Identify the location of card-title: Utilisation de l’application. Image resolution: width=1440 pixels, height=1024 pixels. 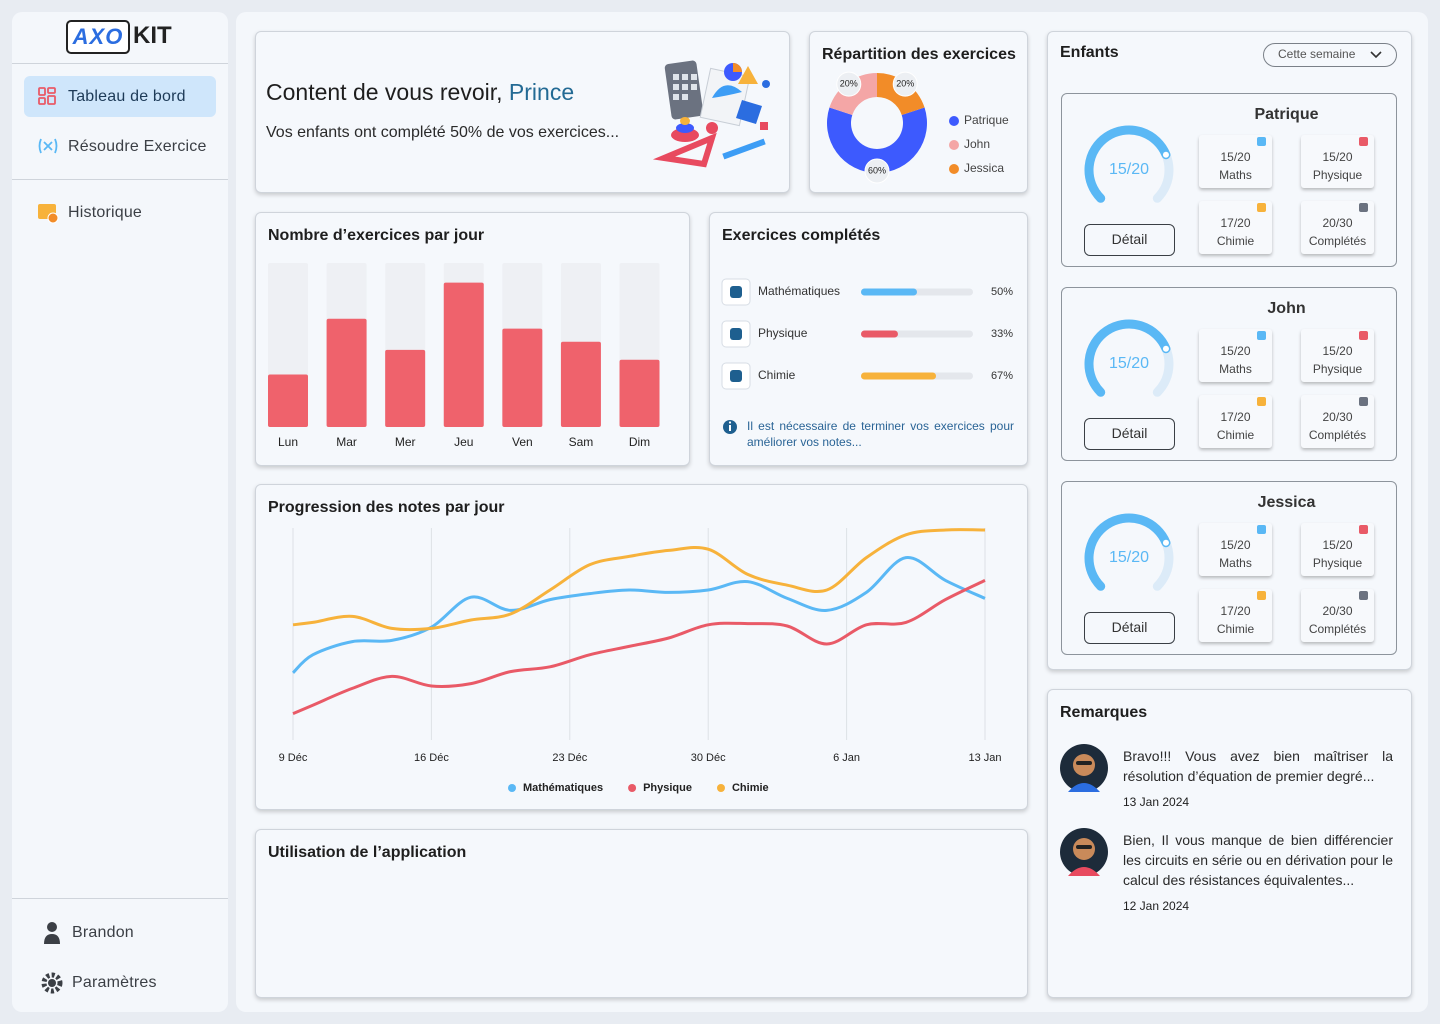
(367, 852).